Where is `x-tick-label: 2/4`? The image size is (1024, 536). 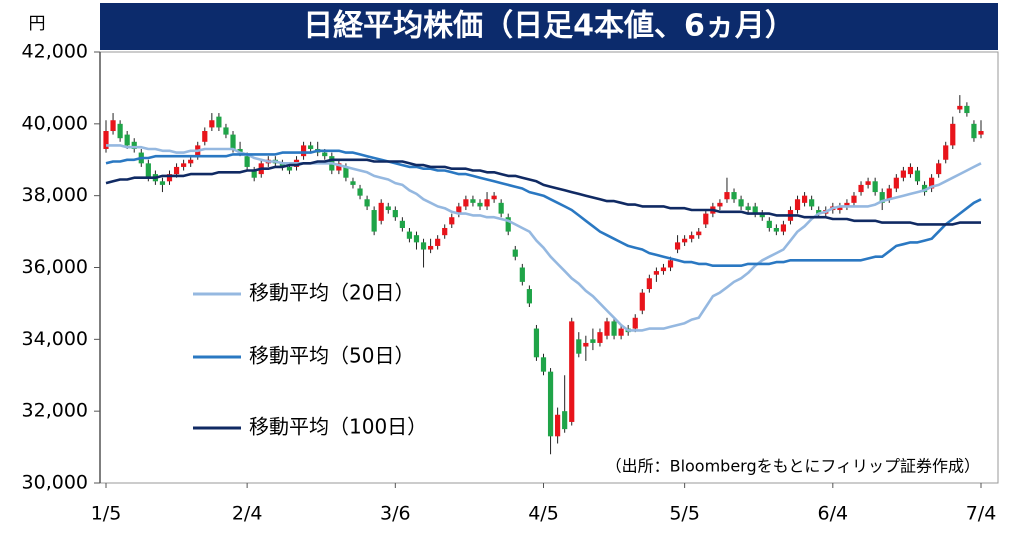 x-tick-label: 2/4 is located at coordinates (247, 514).